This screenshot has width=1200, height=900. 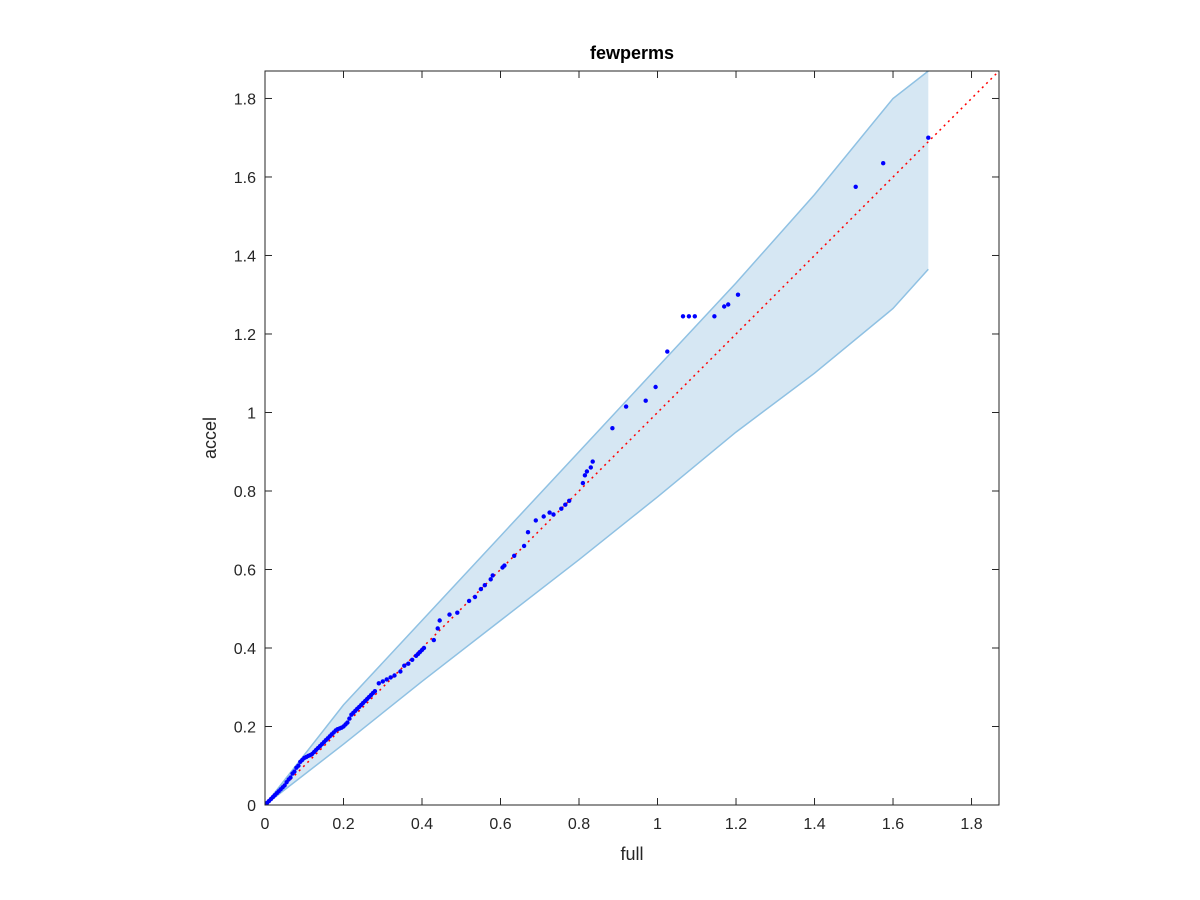 What do you see at coordinates (251, 413) in the screenshot?
I see `y-tick-label: 1` at bounding box center [251, 413].